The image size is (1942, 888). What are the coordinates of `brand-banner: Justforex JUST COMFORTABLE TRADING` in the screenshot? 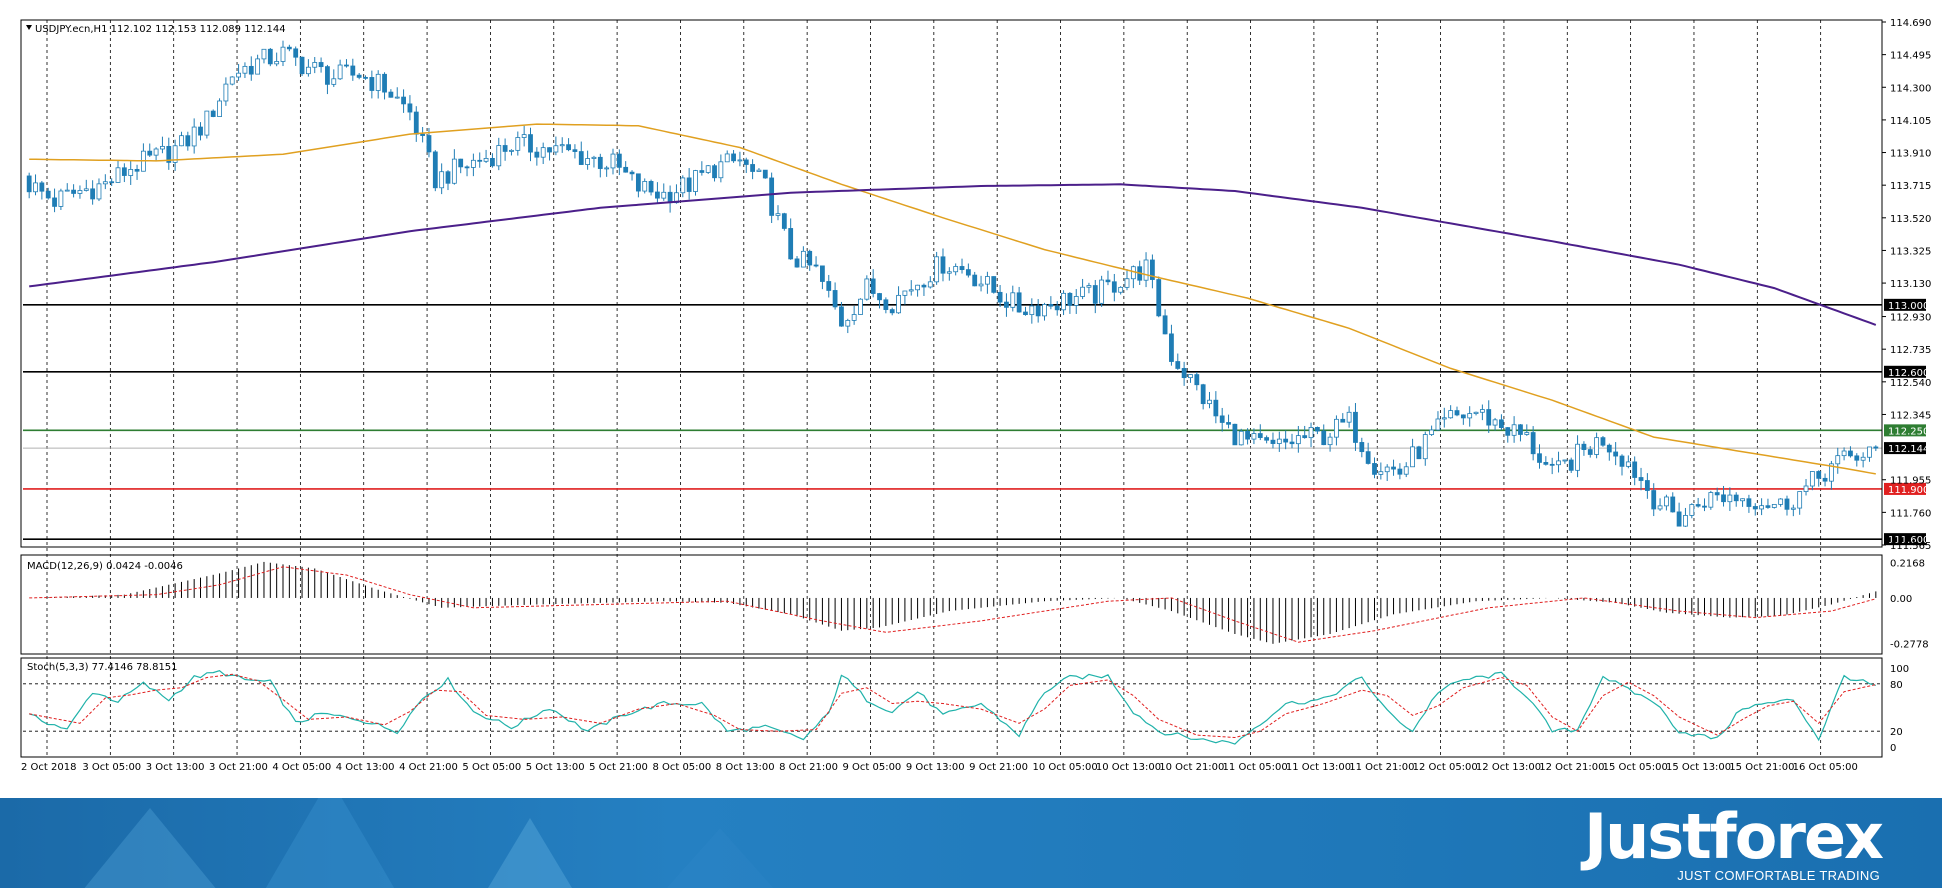 It's located at (971, 843).